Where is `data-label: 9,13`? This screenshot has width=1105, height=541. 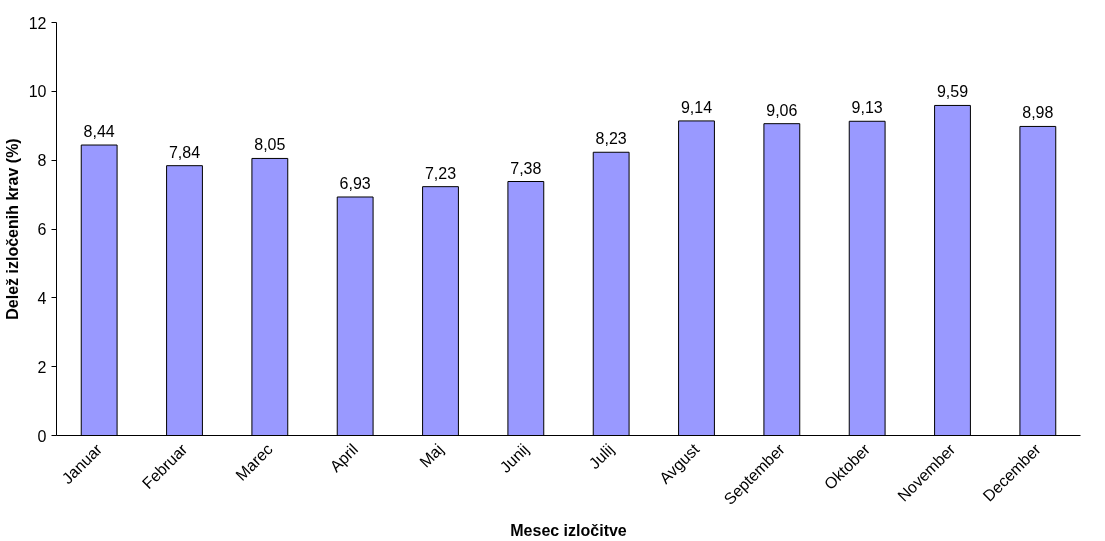 data-label: 9,13 is located at coordinates (867, 108).